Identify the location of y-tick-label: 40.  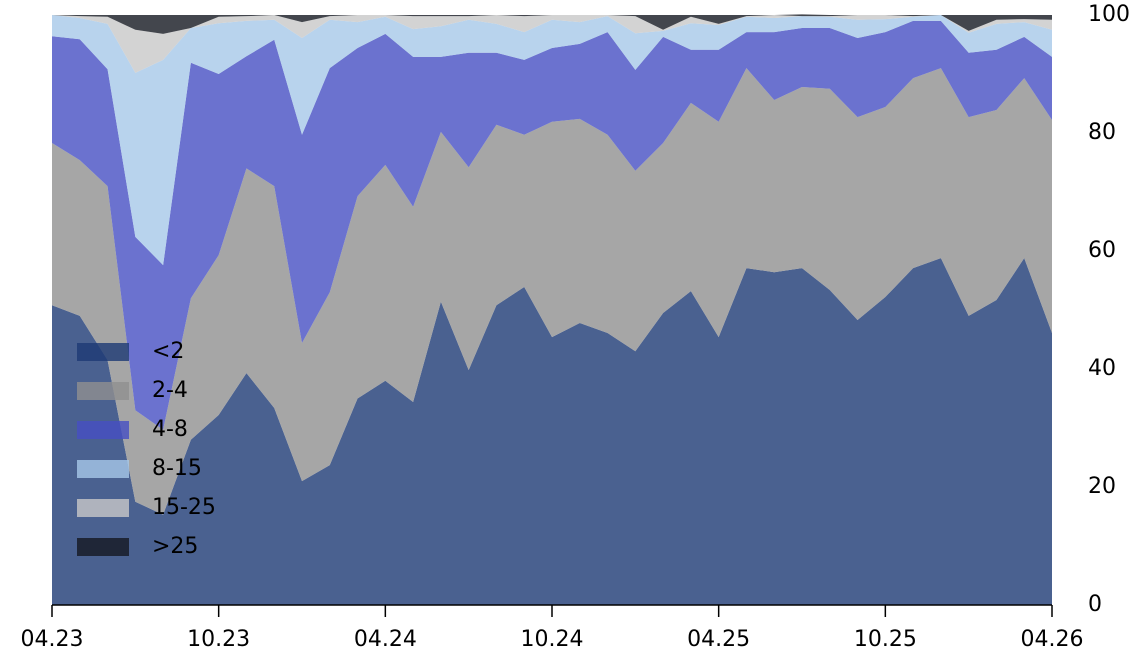
(1102, 368).